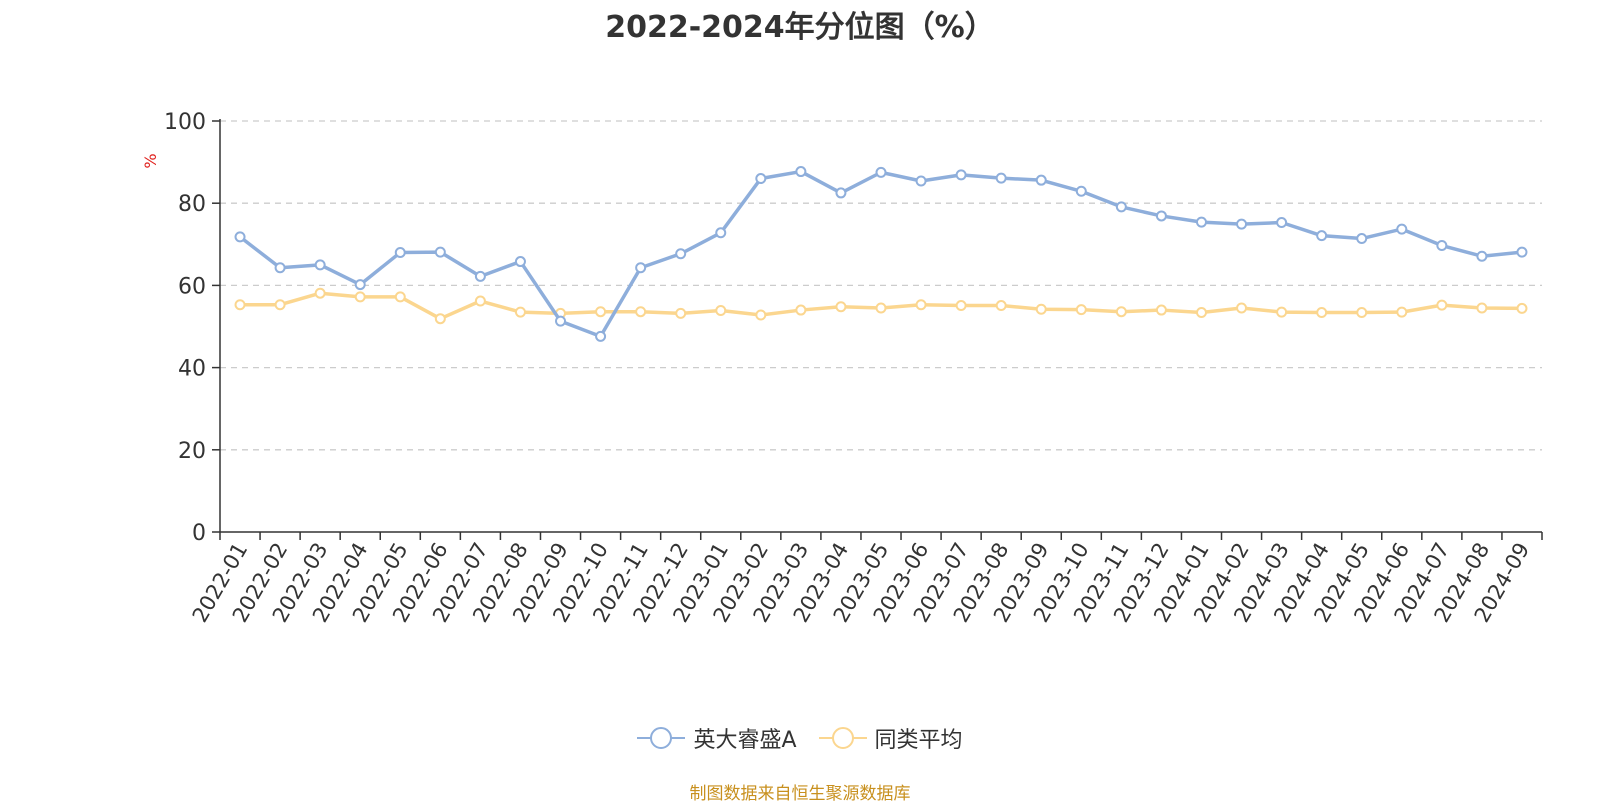 This screenshot has width=1600, height=804. I want to click on legend-label-series-1: 英大睿盛A, so click(745, 740).